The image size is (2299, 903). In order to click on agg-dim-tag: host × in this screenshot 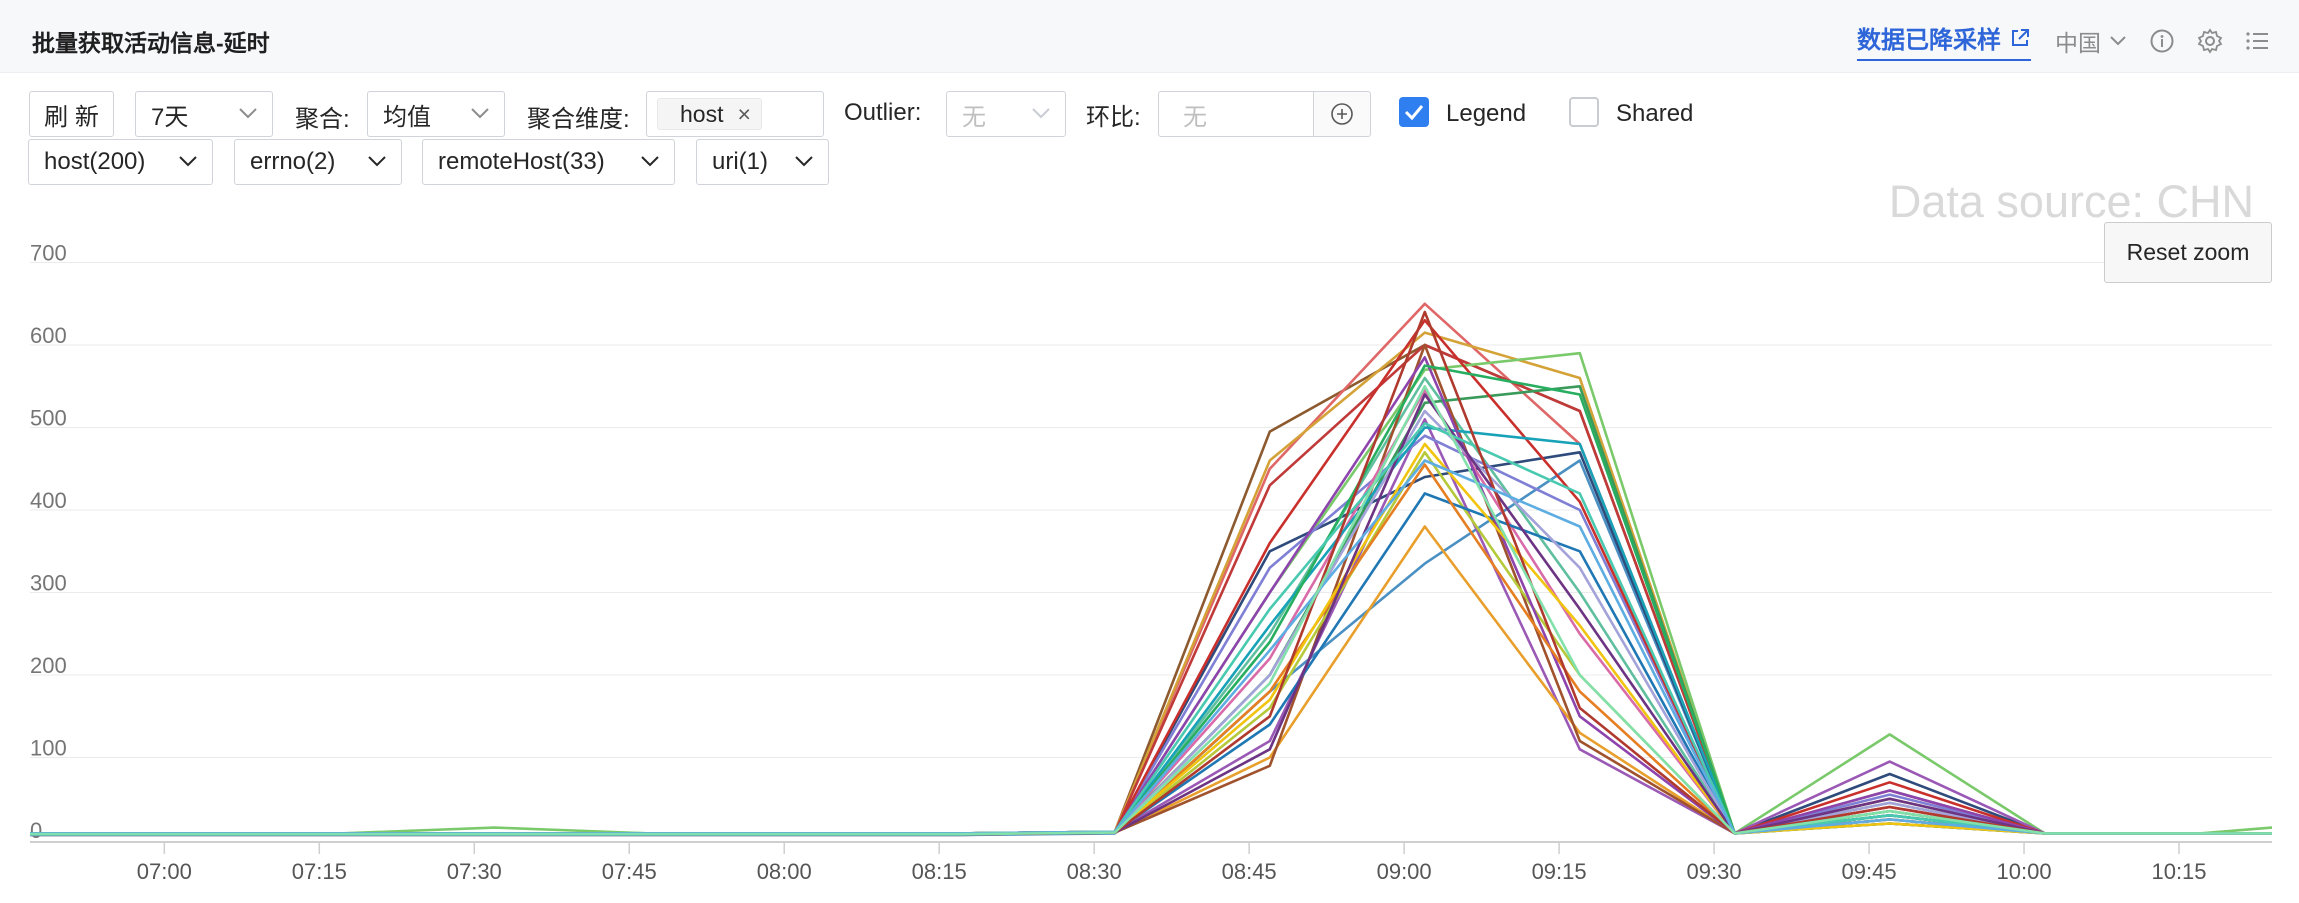, I will do `click(709, 114)`.